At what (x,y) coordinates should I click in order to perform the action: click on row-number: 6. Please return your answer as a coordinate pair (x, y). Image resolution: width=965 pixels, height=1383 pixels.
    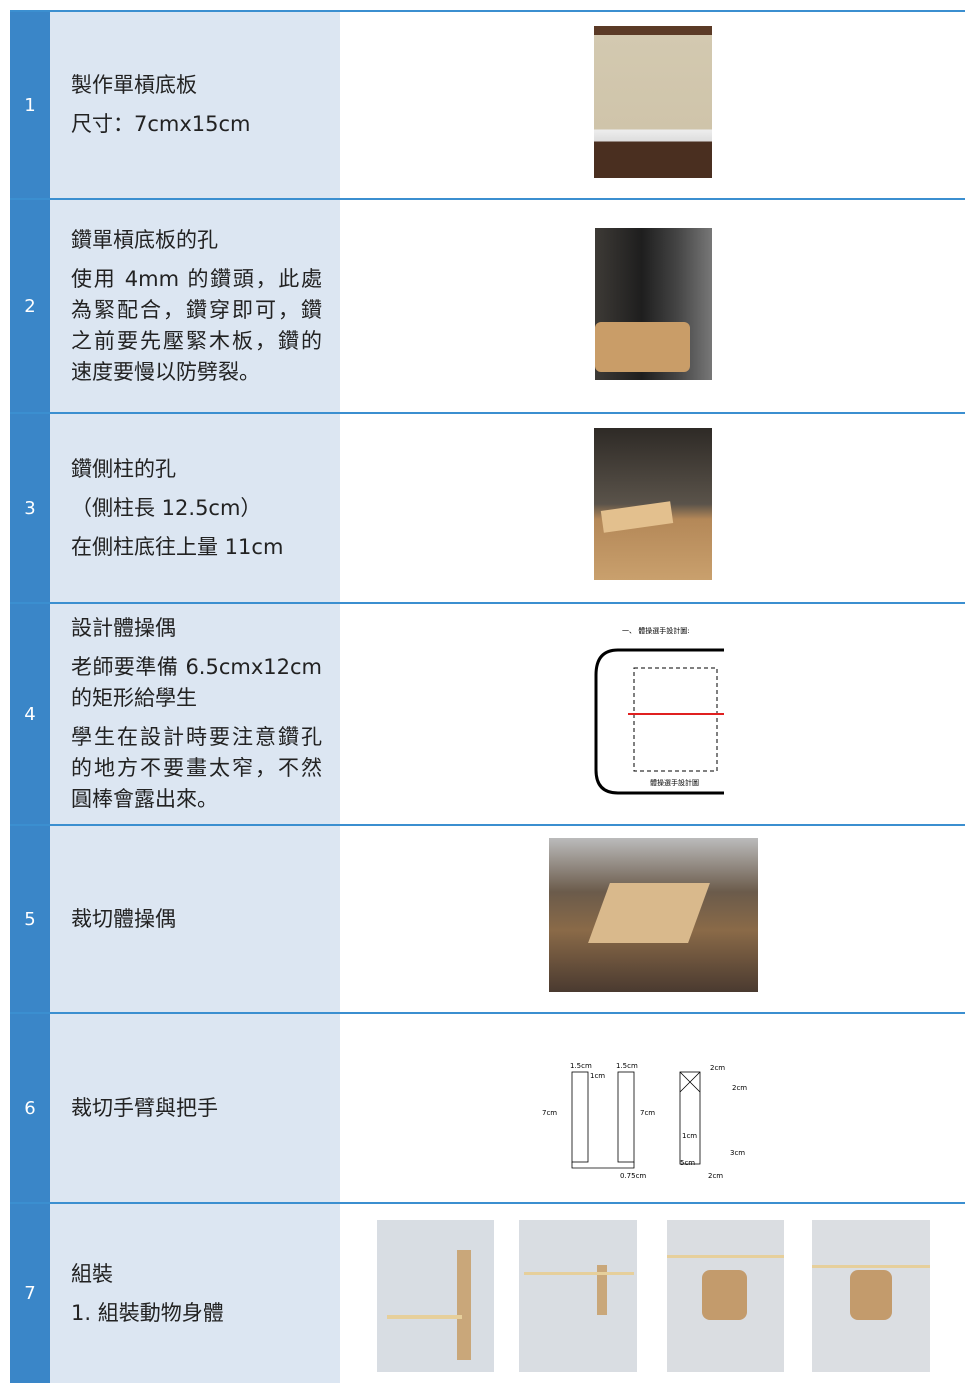
    Looking at the image, I should click on (30, 1108).